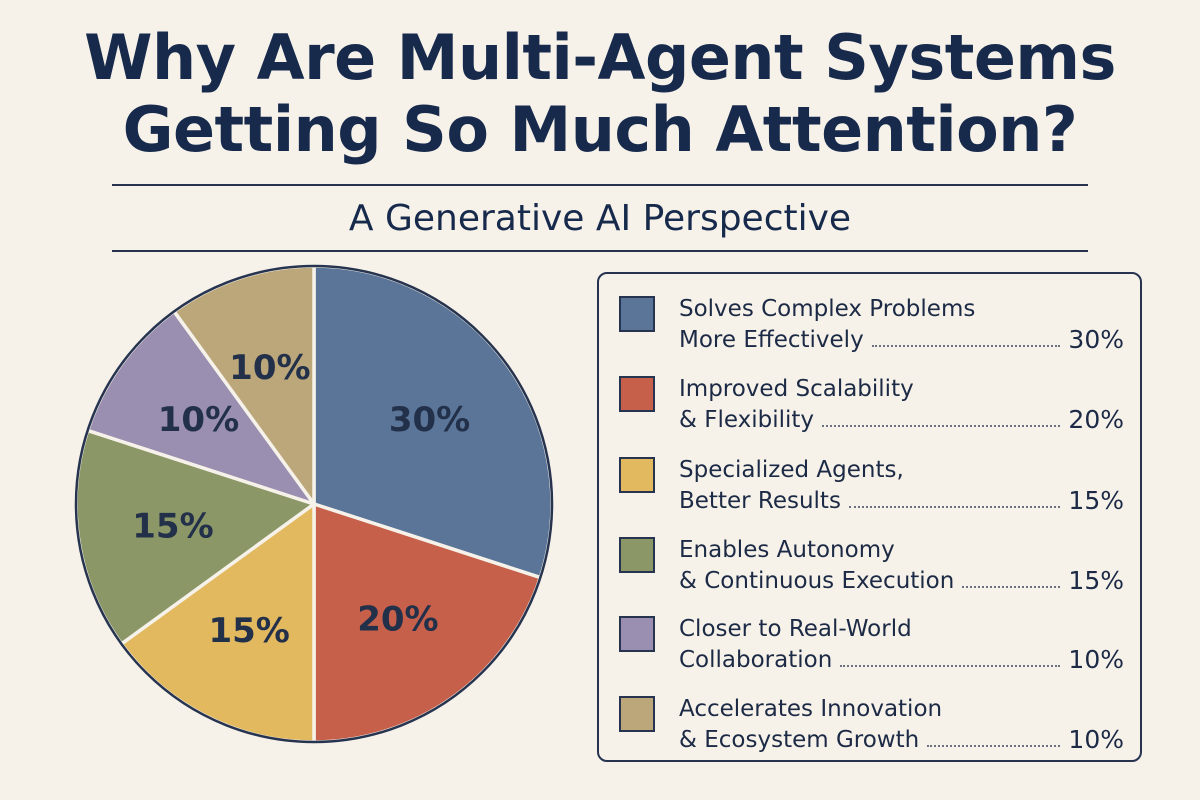  I want to click on legend-label-line1: Closer to Real-World, so click(795, 629).